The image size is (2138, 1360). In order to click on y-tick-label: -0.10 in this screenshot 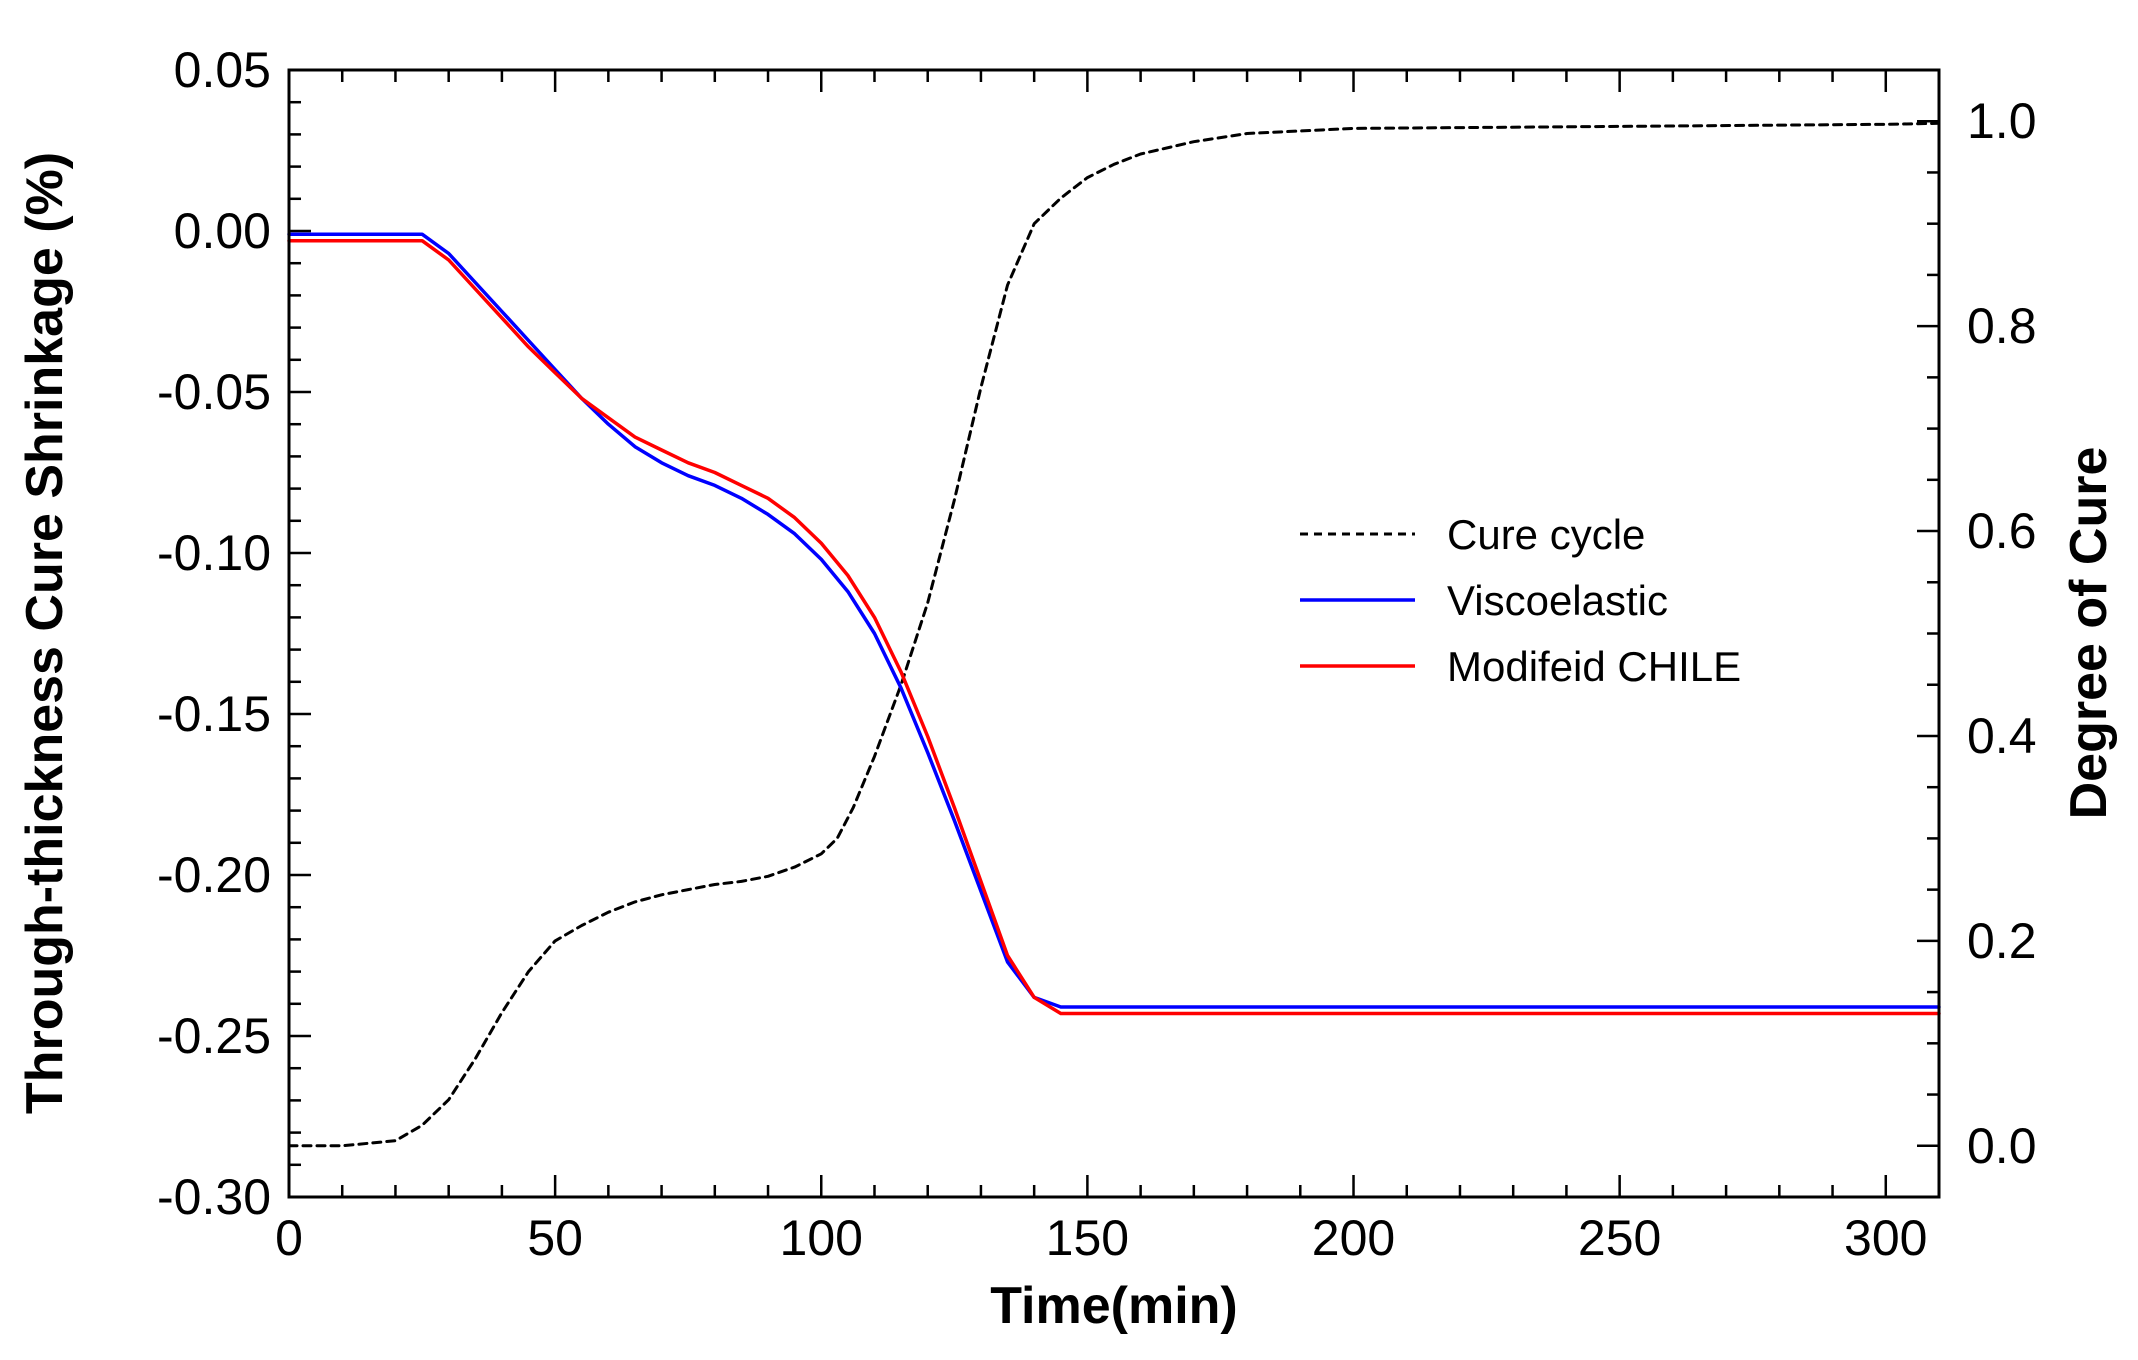, I will do `click(214, 553)`.